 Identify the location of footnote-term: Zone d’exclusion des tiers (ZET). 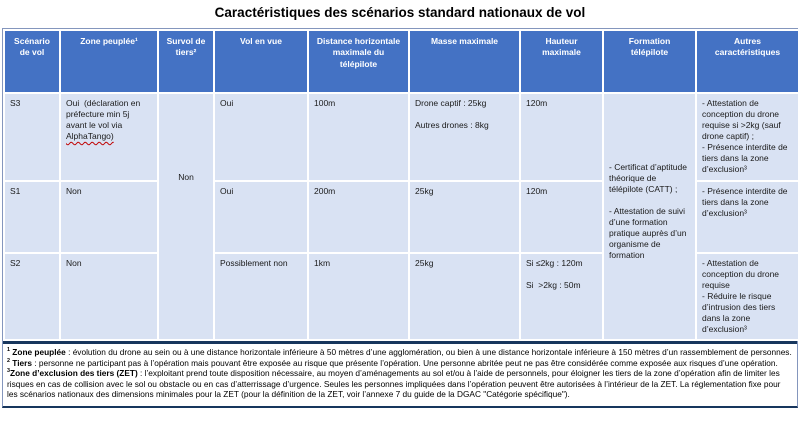
(74, 373).